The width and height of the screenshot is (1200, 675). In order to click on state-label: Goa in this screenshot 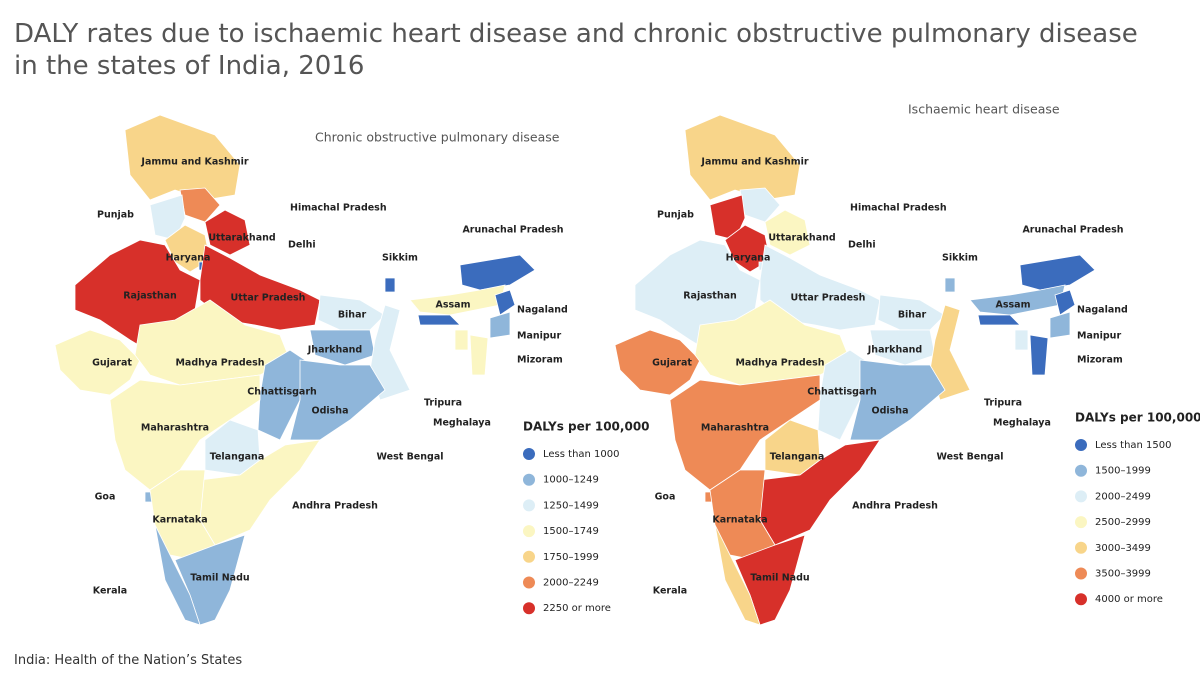, I will do `click(105, 497)`.